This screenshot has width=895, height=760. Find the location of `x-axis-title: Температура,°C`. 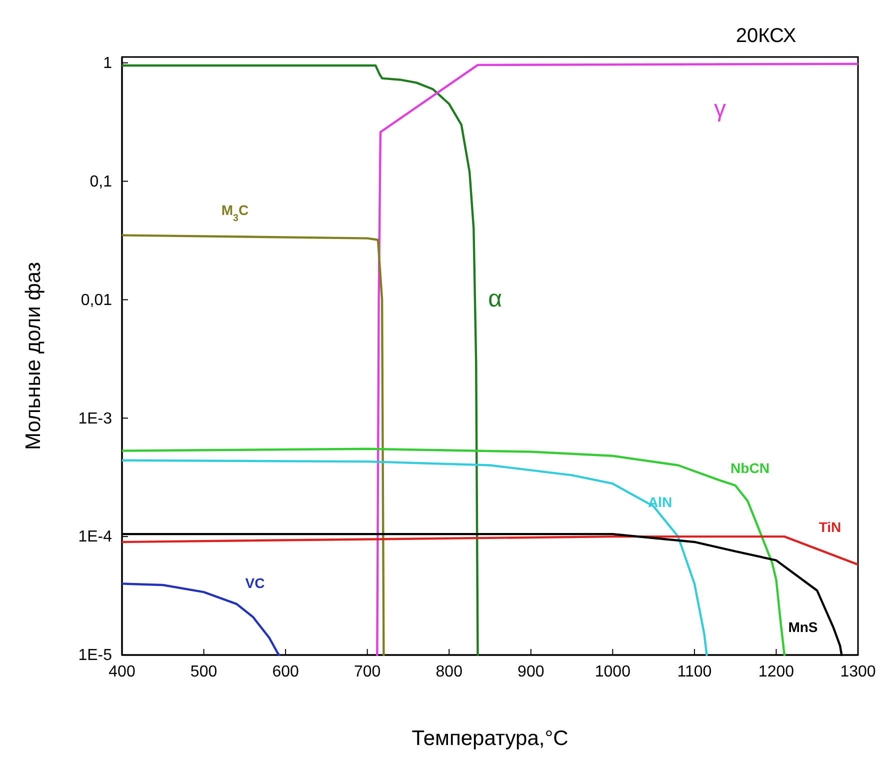

x-axis-title: Температура,°C is located at coordinates (490, 738).